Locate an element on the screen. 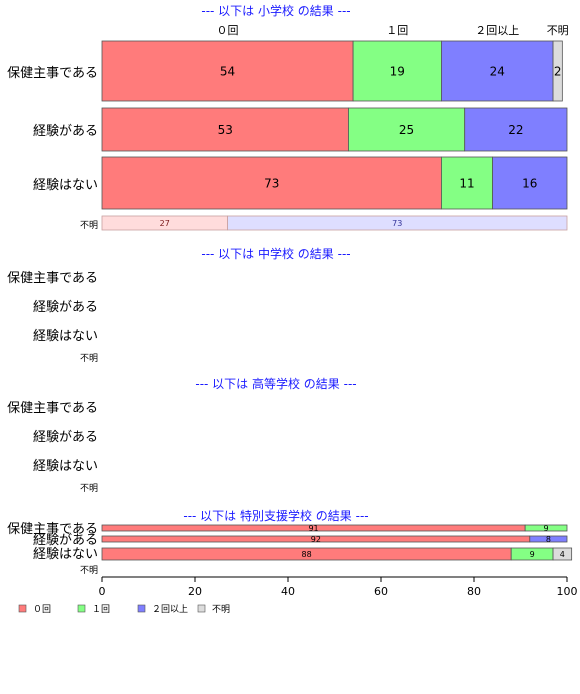  data-label: 54 is located at coordinates (227, 71).